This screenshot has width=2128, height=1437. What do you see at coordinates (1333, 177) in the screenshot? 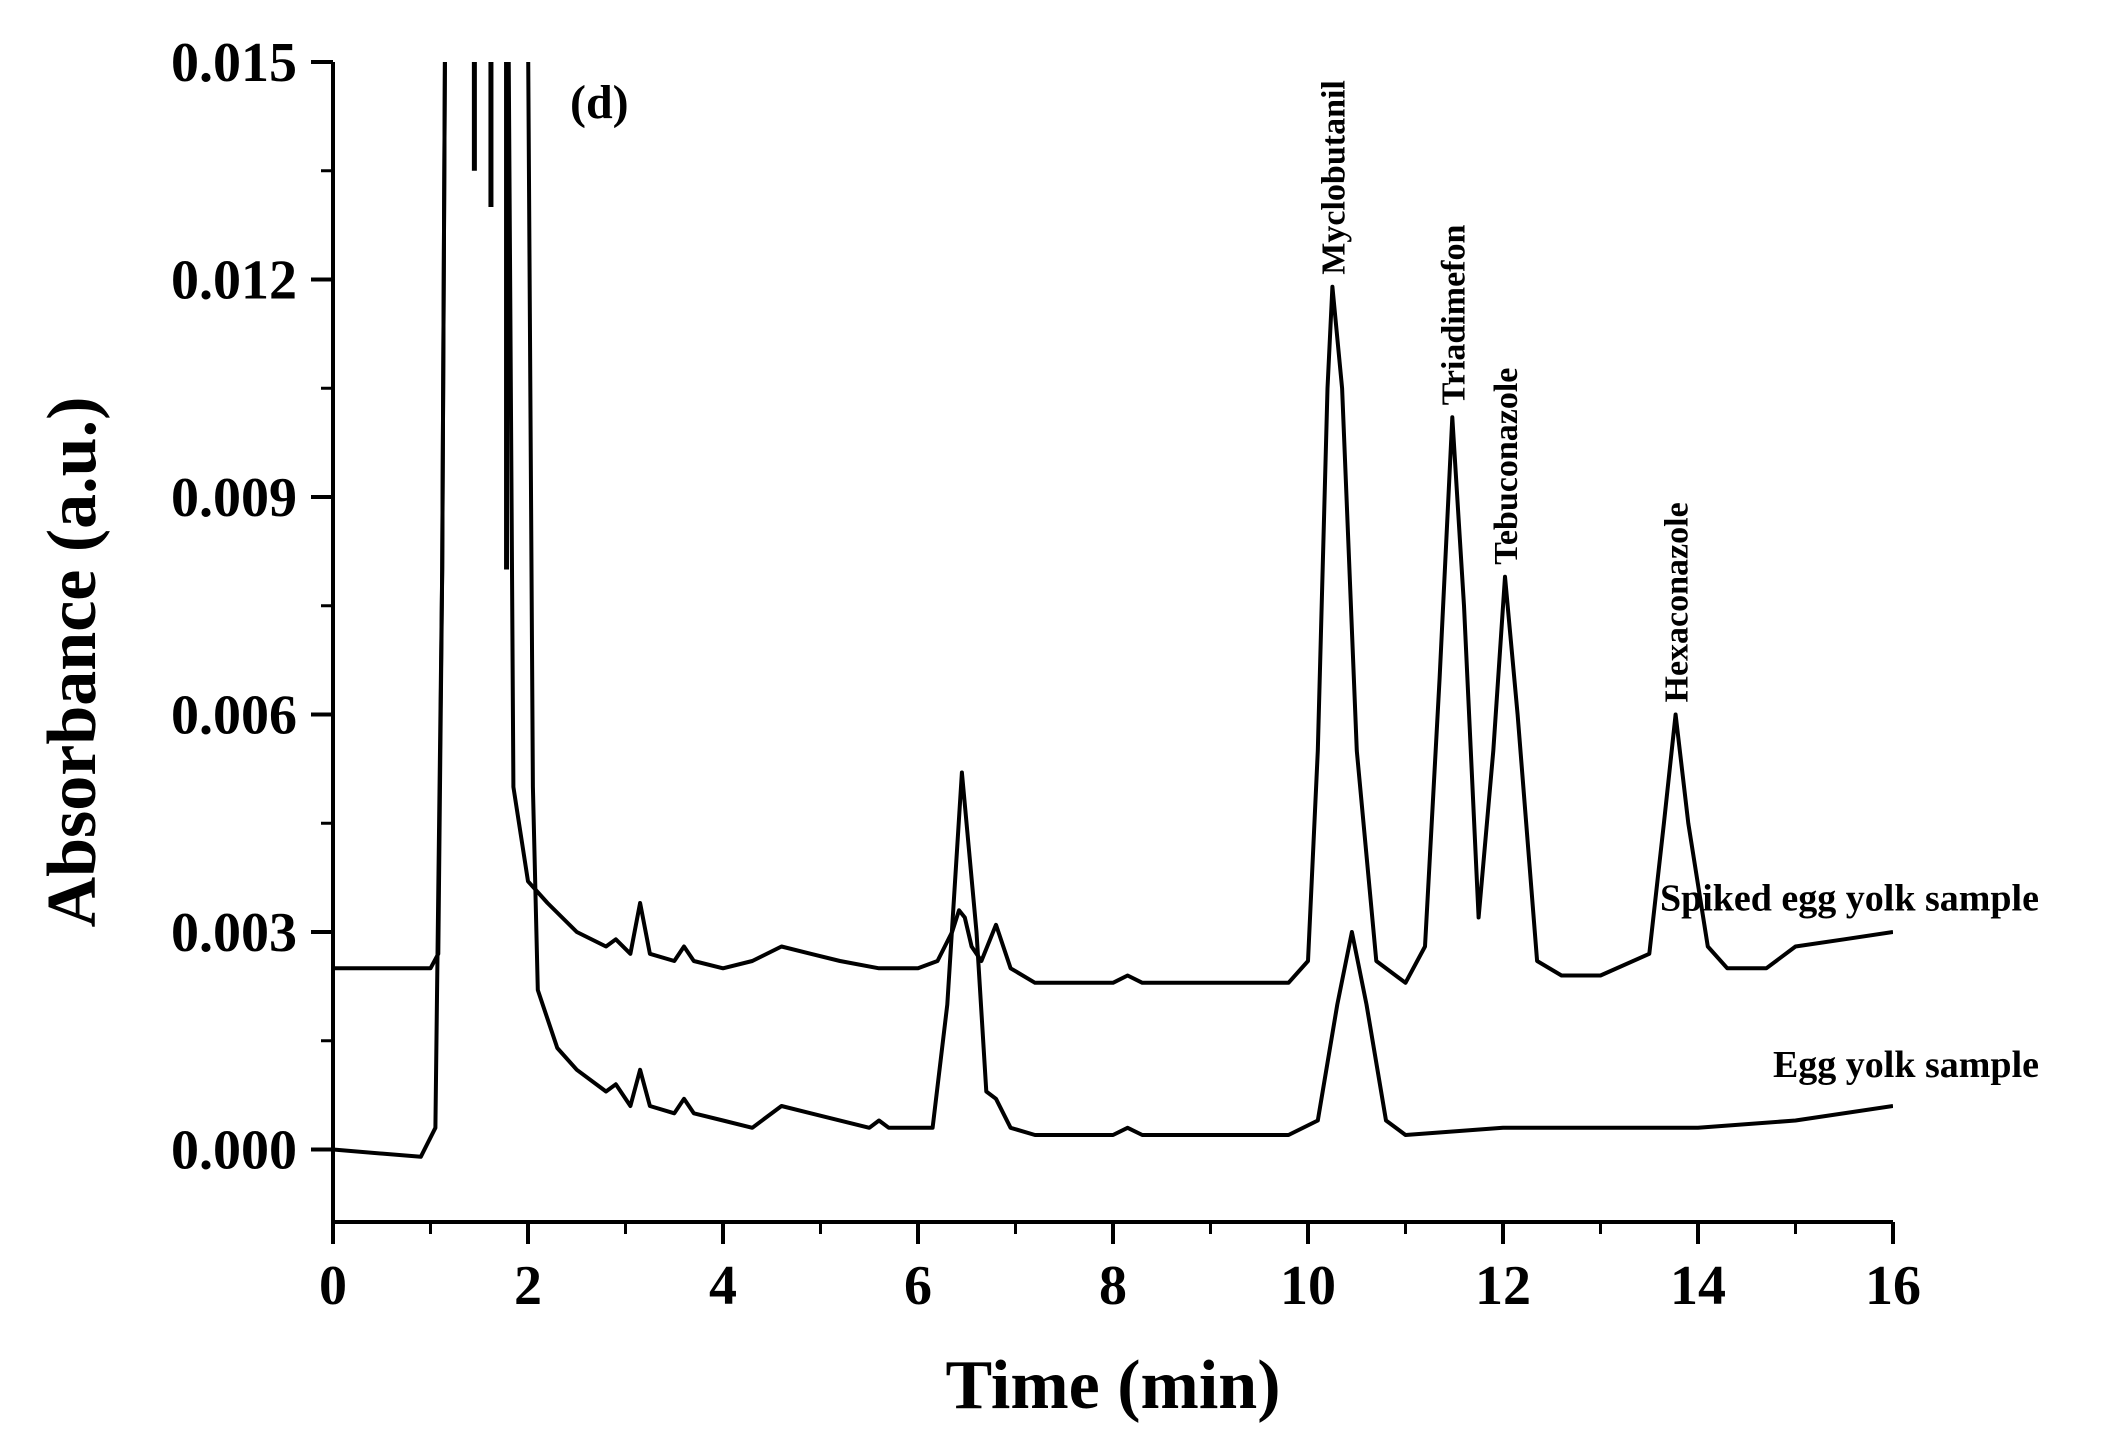
I see `peak-label: Myclobutanil` at bounding box center [1333, 177].